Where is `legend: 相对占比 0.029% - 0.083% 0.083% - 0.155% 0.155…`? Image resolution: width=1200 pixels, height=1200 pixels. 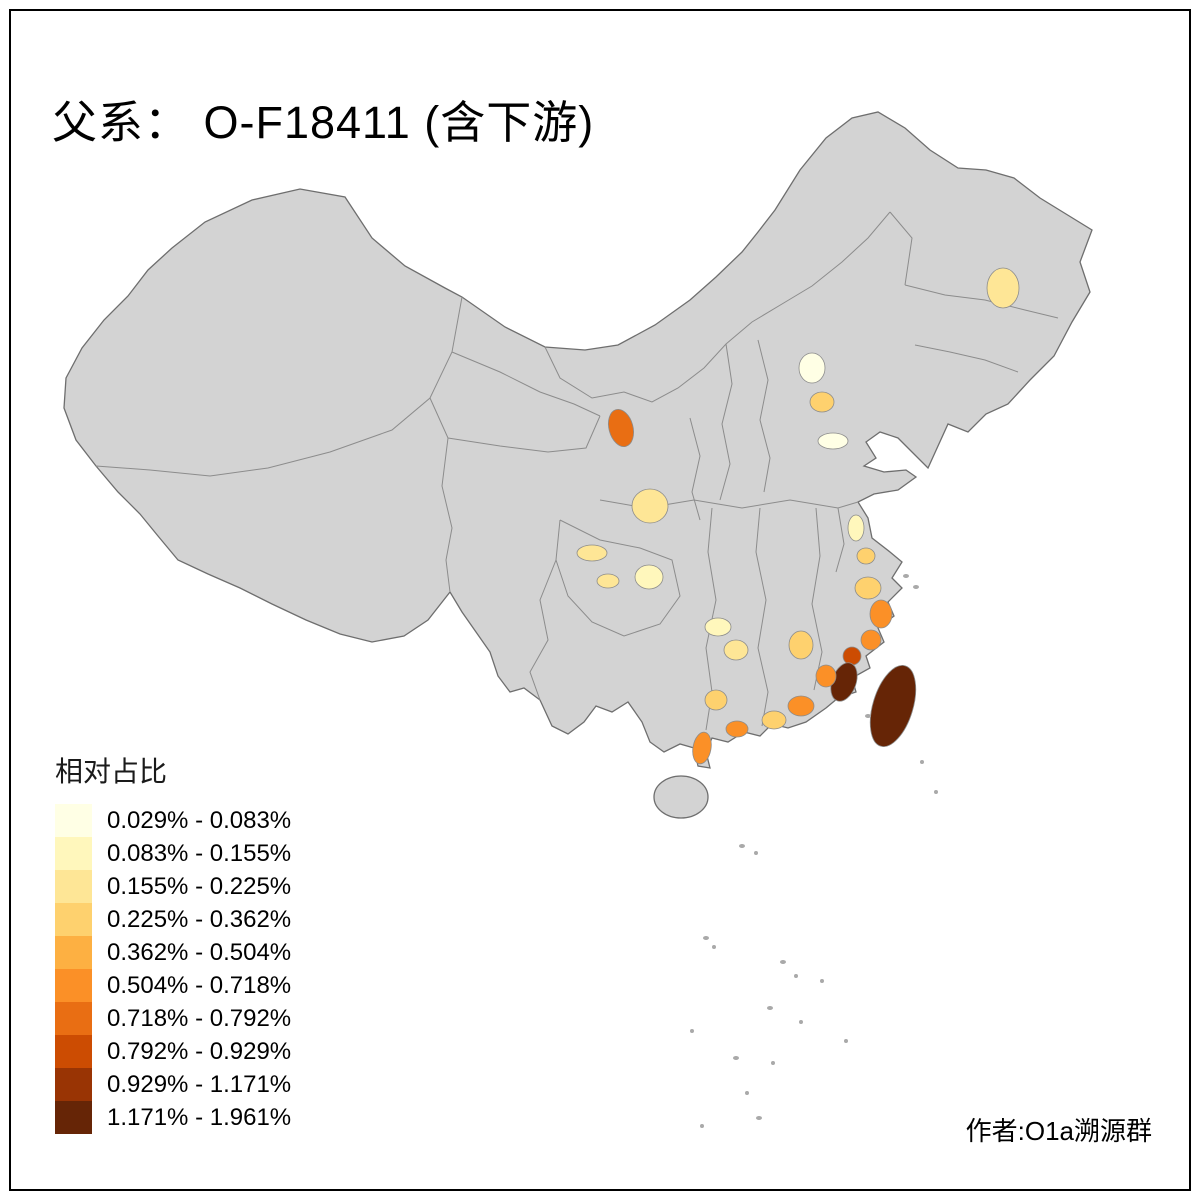
legend: 相对占比 0.029% - 0.083% 0.083% - 0.155% 0.155… is located at coordinates (173, 942).